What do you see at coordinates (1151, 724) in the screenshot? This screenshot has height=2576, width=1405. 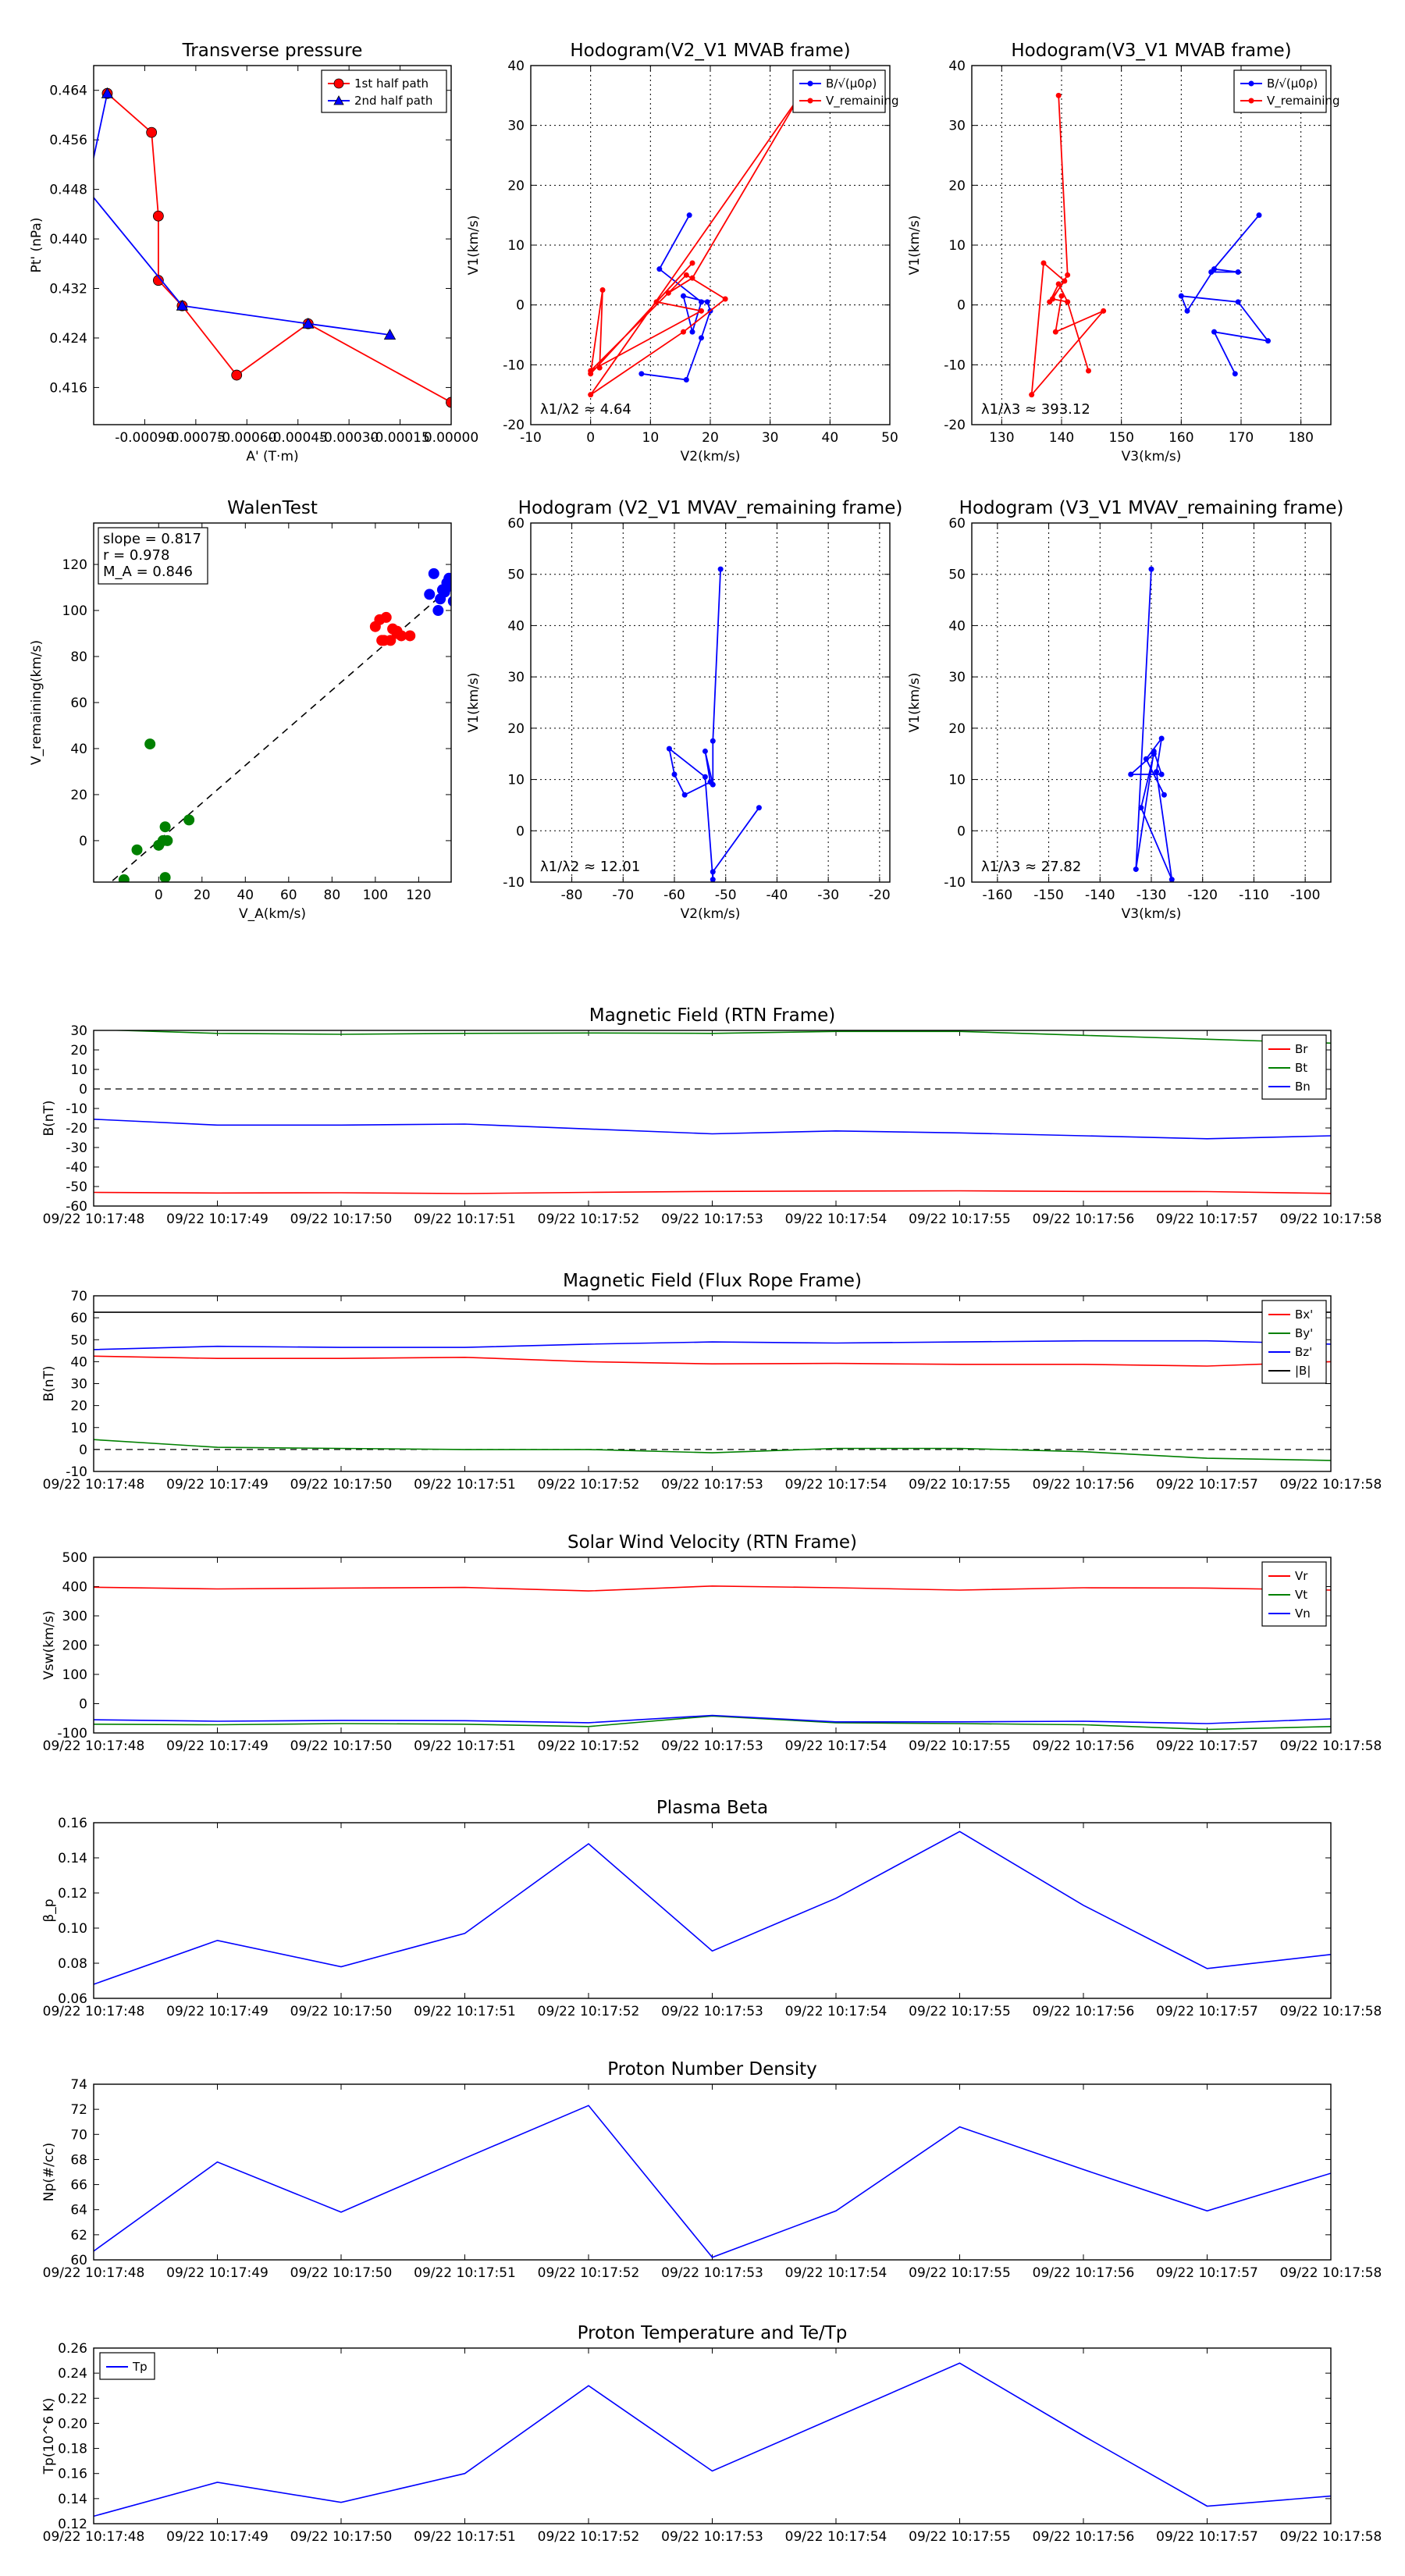 I see `series-trace` at bounding box center [1151, 724].